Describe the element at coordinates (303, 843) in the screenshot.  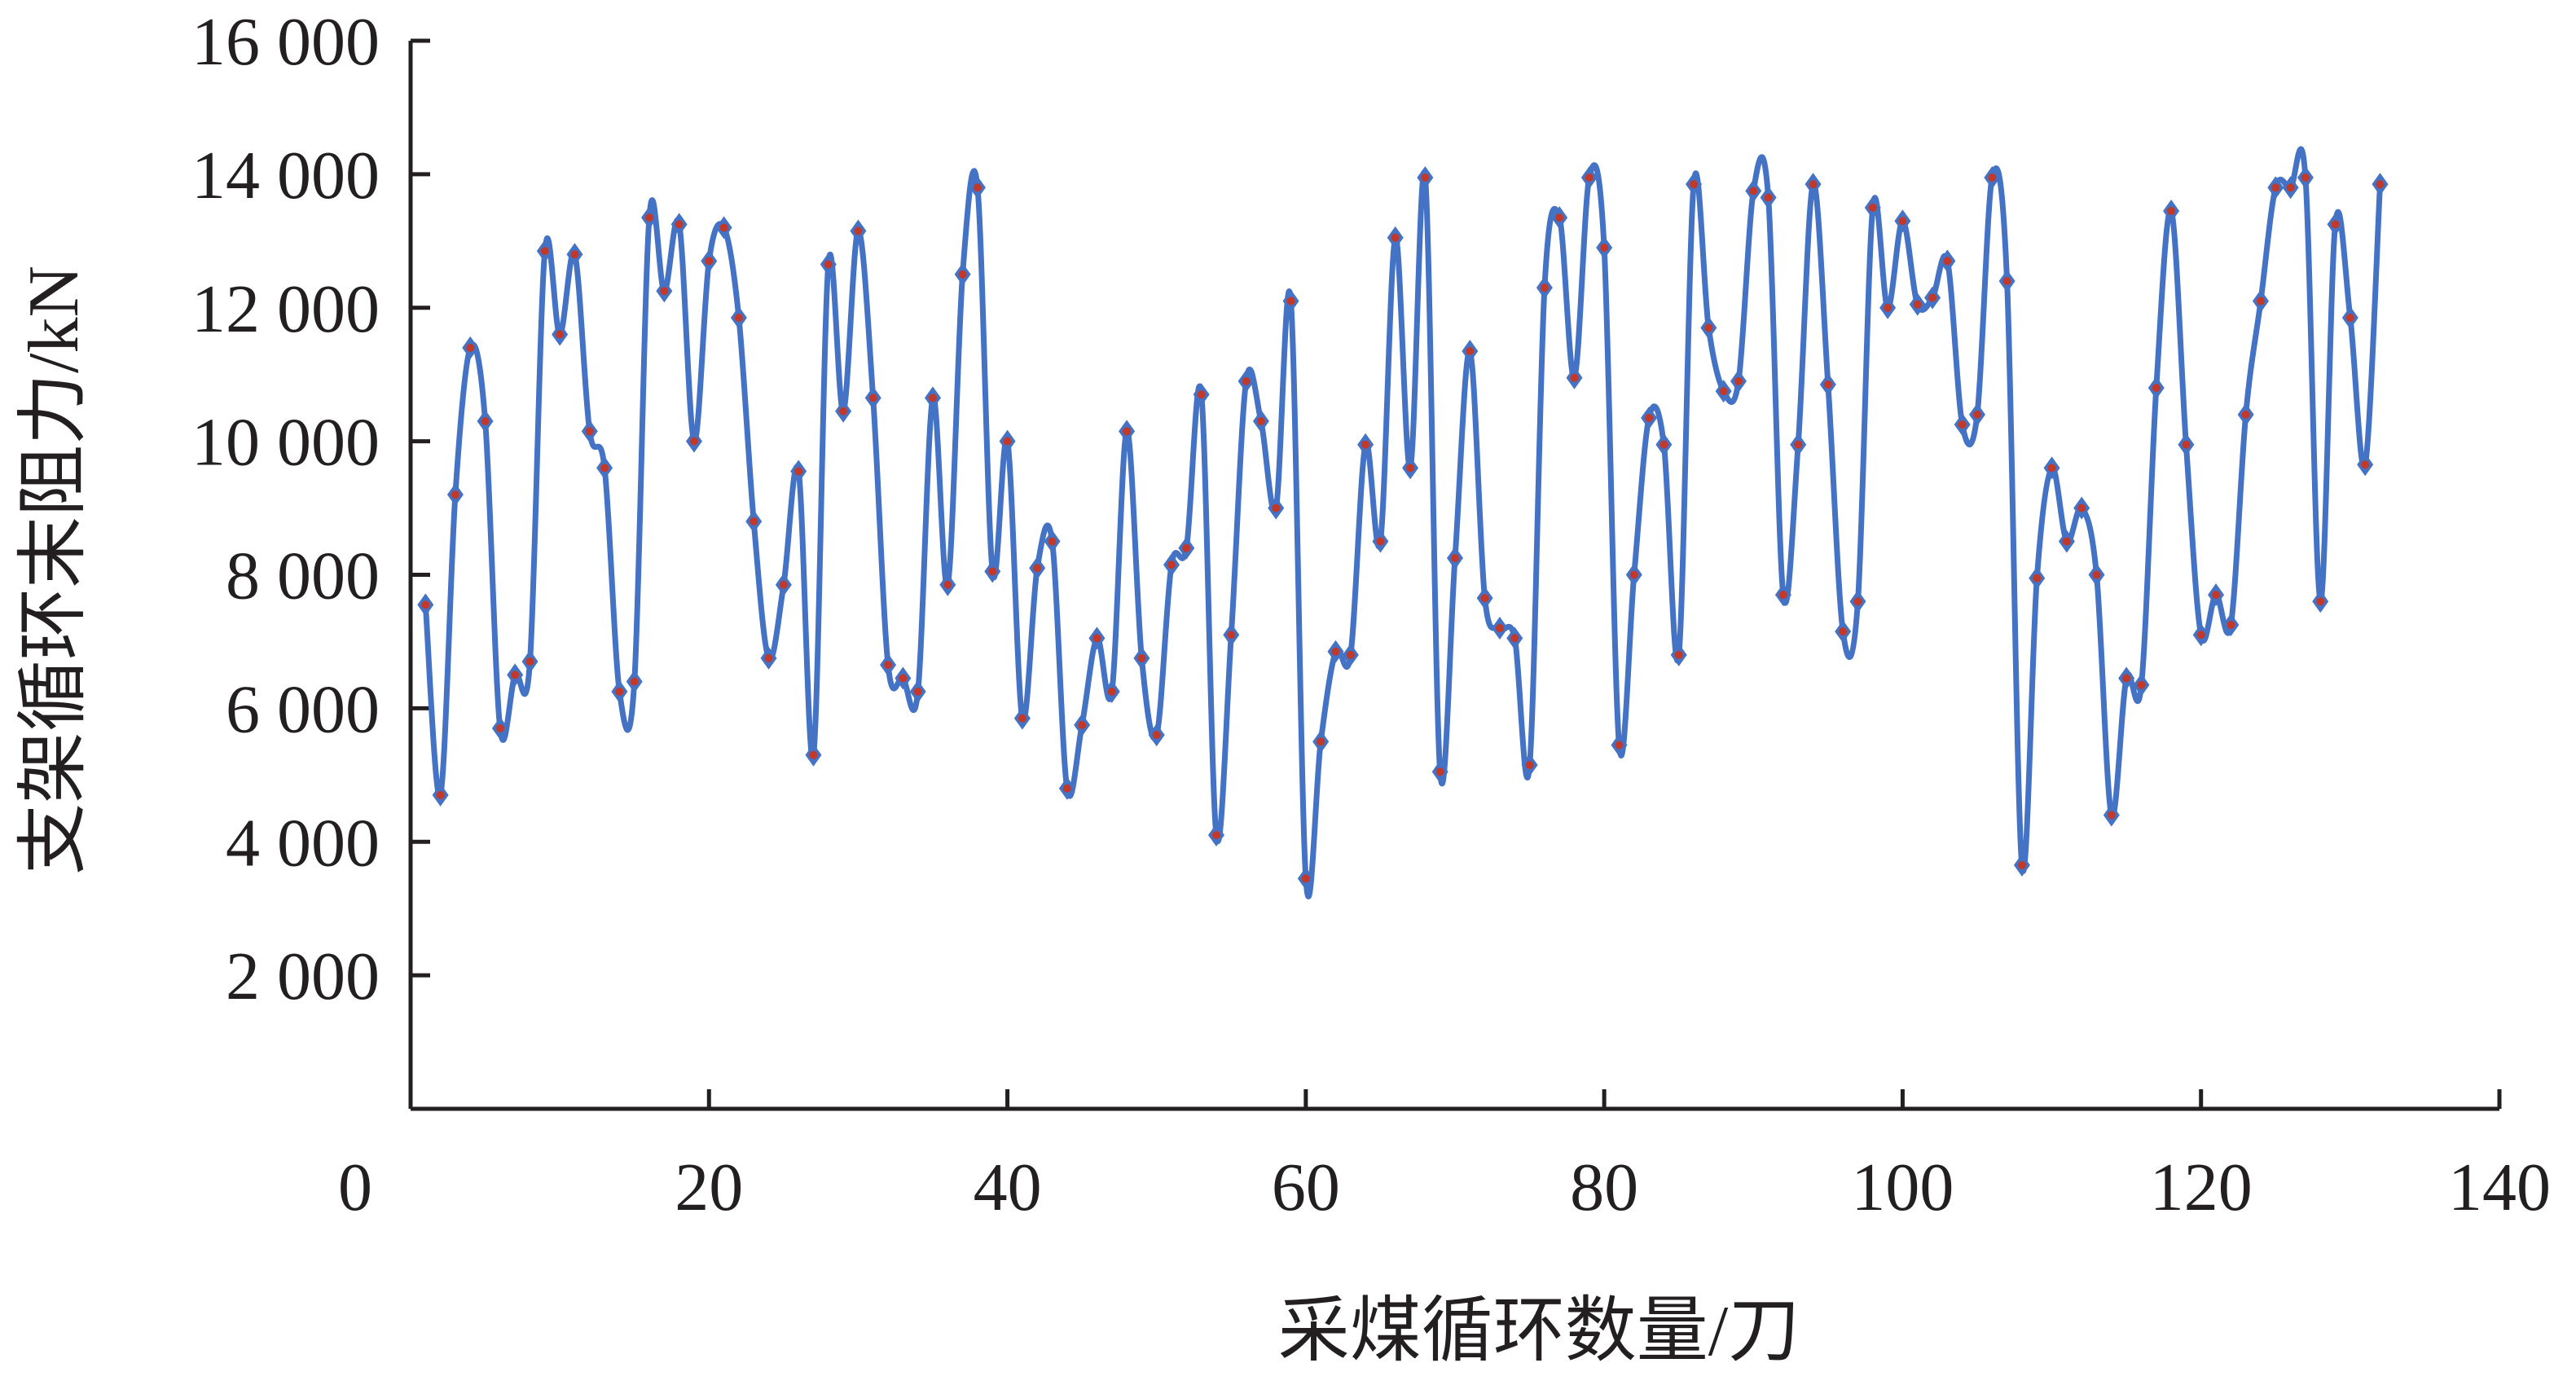
I see `y-tick-label: 4 000` at that location.